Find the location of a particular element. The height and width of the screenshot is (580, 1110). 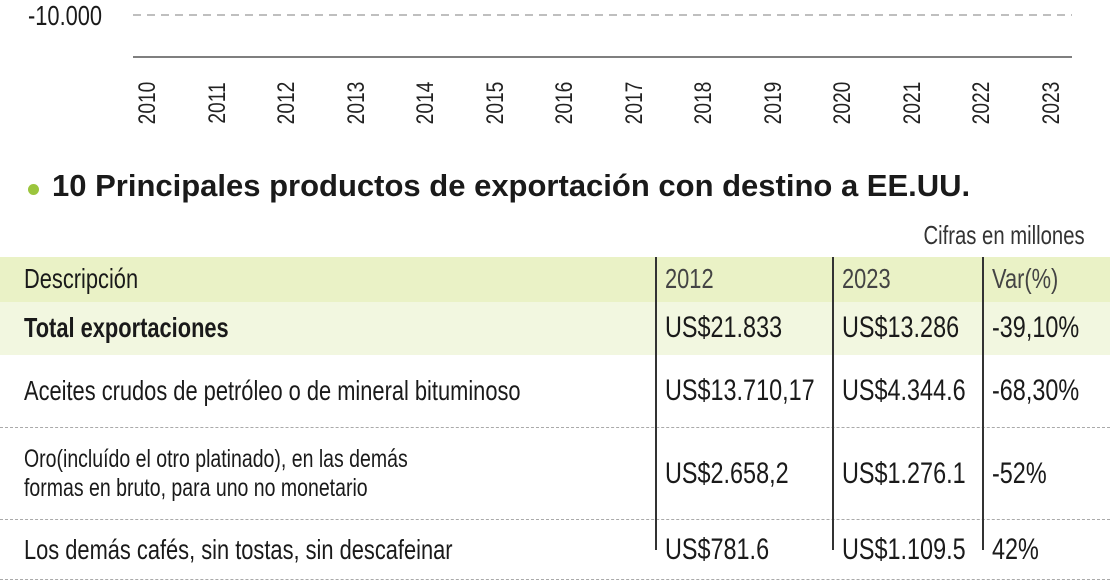

cell-text: -68,30% is located at coordinates (1036, 391).